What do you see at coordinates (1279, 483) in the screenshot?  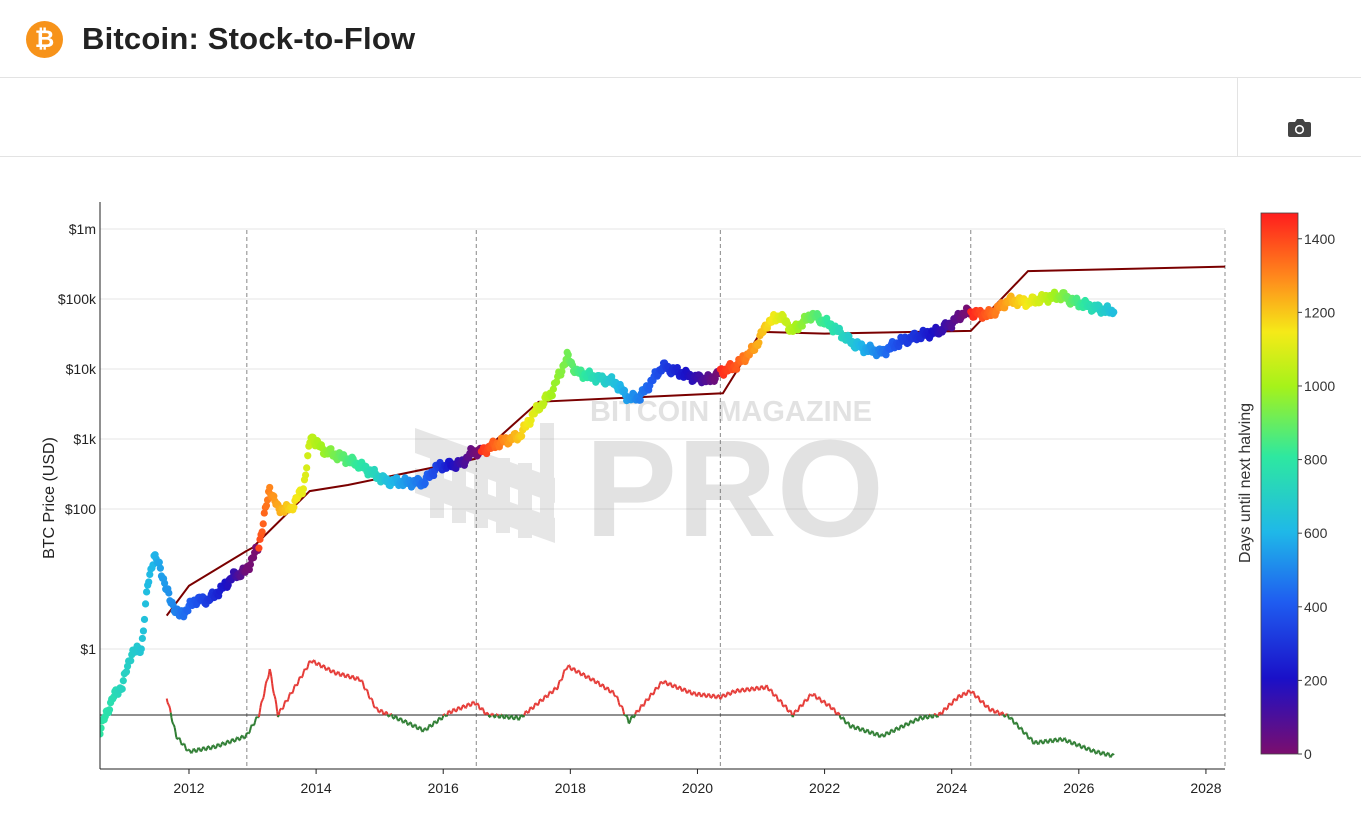 I see `colorbar` at bounding box center [1279, 483].